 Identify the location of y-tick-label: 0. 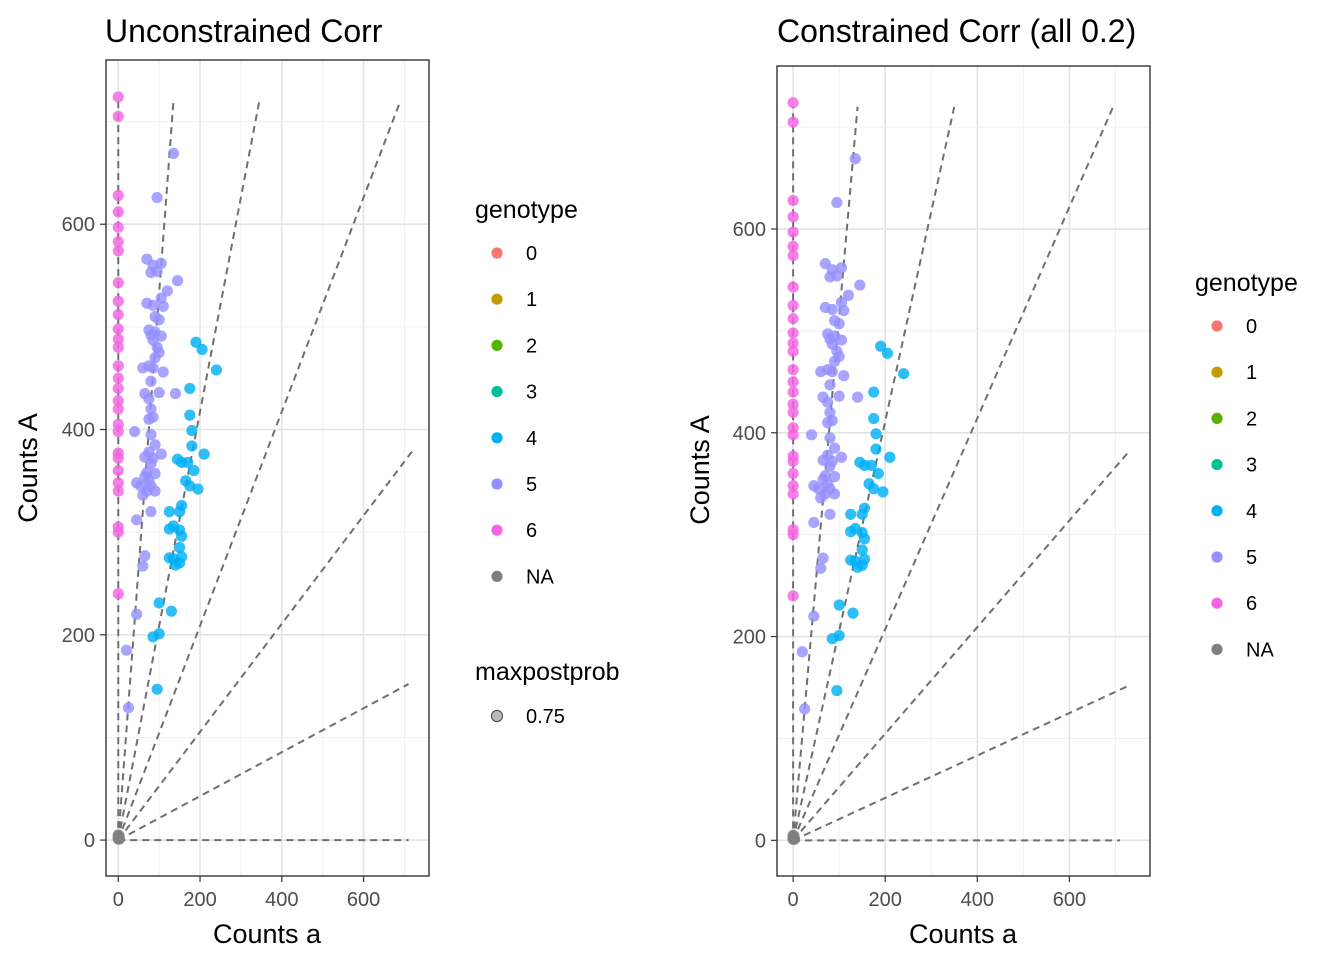
(89, 841).